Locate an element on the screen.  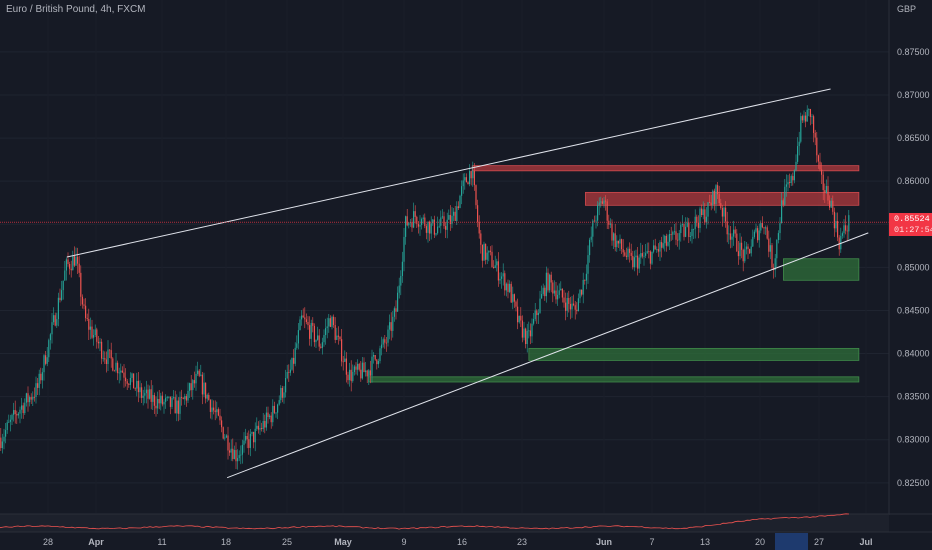
price-tick-label: 0.87500 is located at coordinates (913, 52).